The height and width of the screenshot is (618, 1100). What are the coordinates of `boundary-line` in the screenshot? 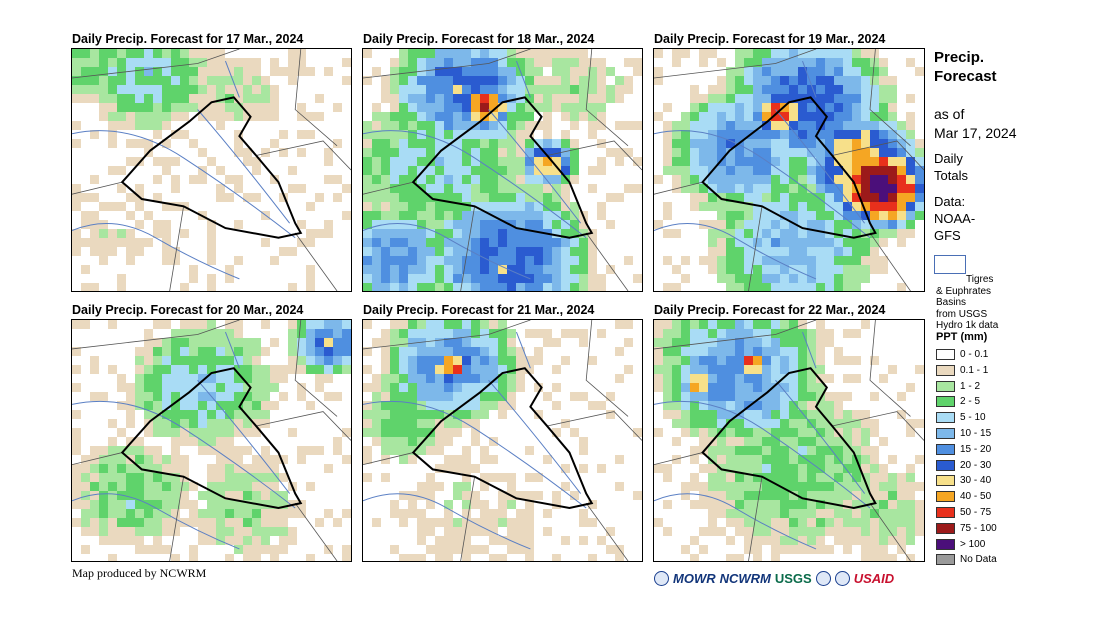 It's located at (468, 248).